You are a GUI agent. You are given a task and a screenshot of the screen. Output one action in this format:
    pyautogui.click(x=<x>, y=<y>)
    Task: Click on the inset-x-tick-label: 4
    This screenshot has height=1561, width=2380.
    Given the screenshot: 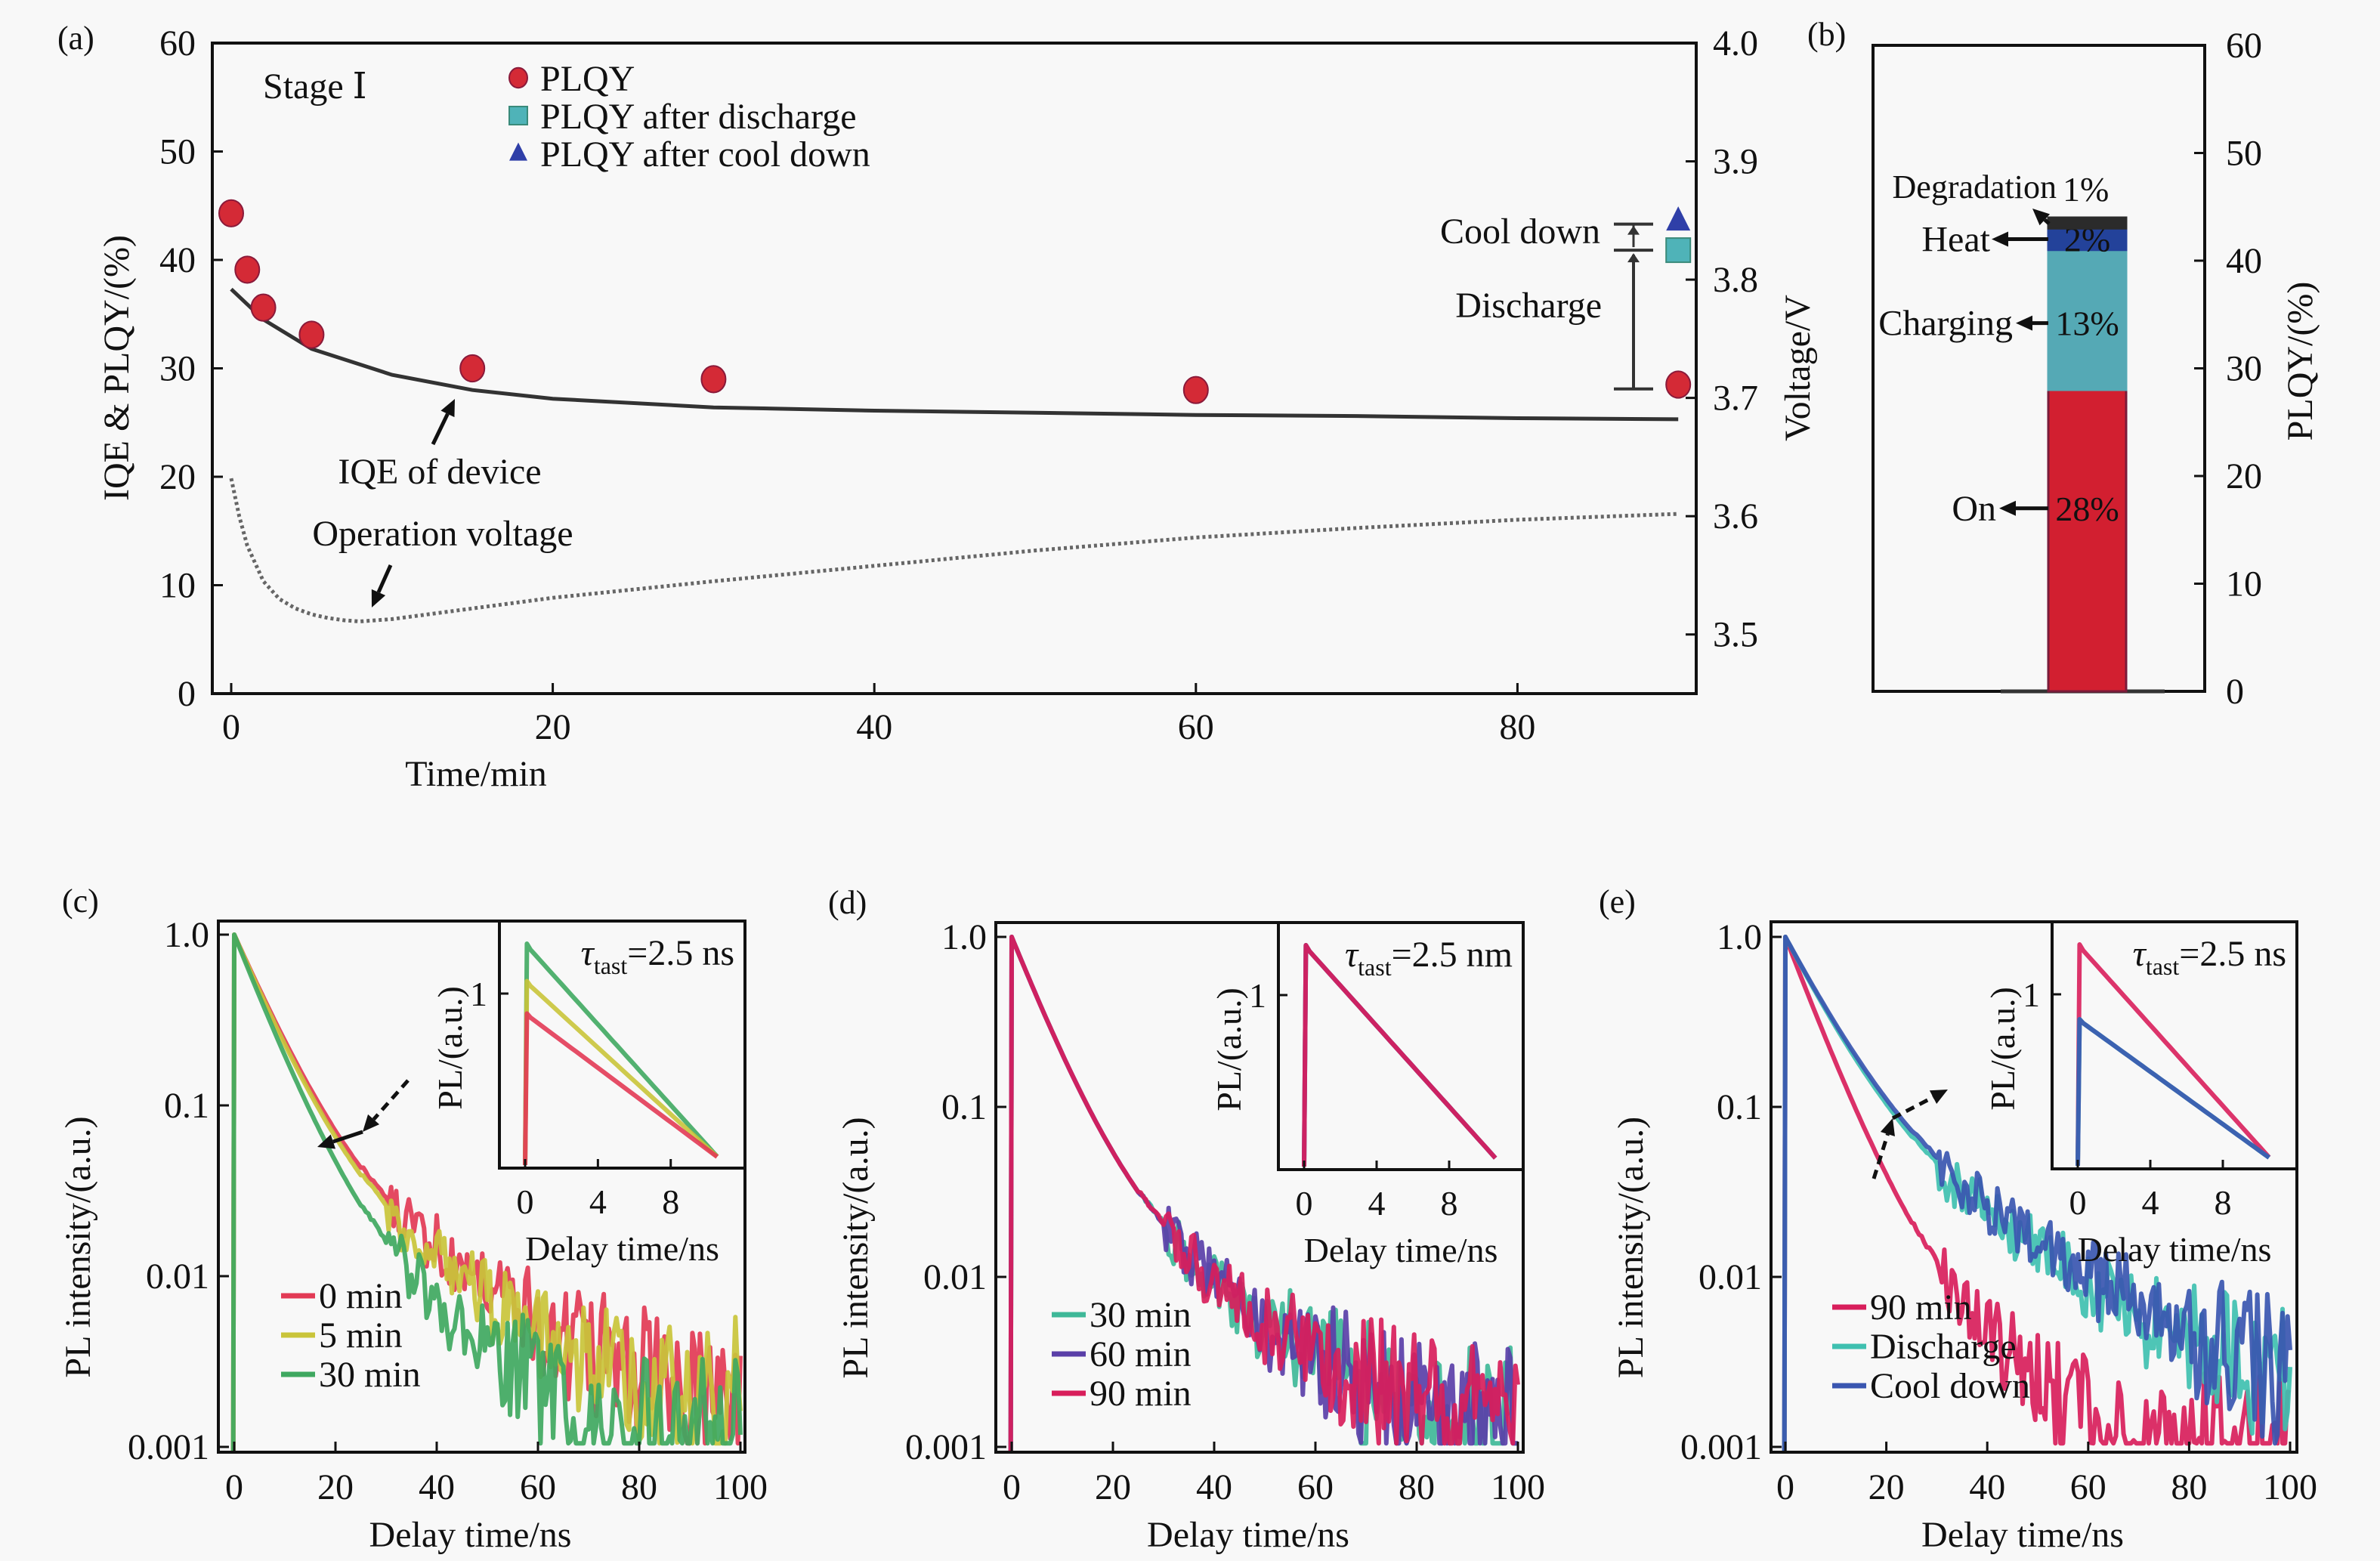 What is the action you would take?
    pyautogui.click(x=2150, y=1203)
    